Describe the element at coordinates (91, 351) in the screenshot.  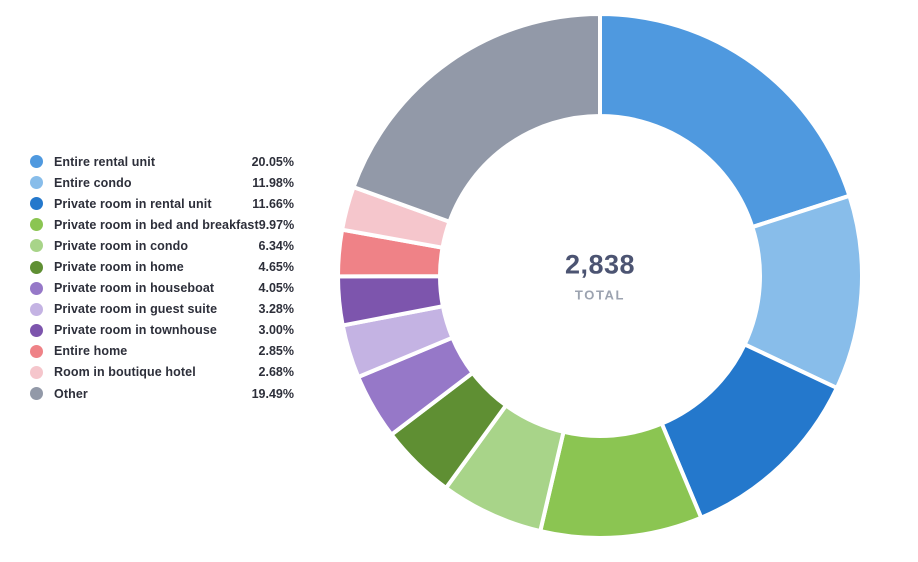
I see `legend-label: Entire home` at that location.